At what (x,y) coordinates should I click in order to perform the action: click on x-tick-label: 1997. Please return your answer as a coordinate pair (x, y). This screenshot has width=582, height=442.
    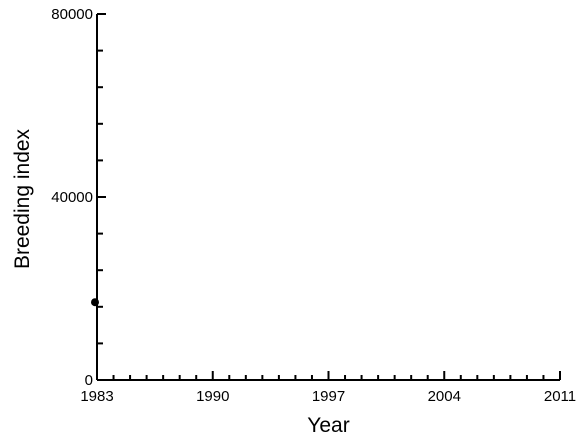
    Looking at the image, I should click on (328, 396).